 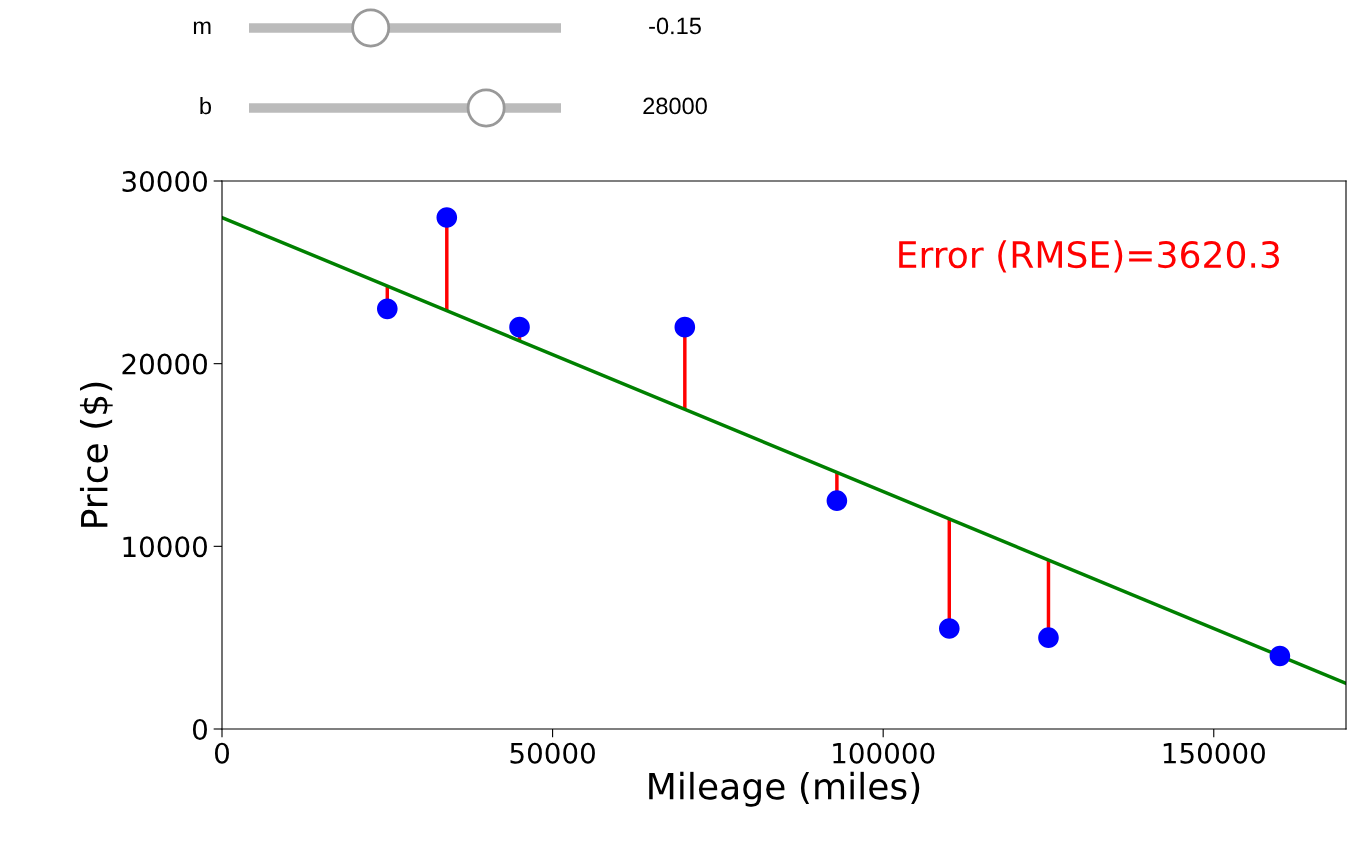 What do you see at coordinates (165, 547) in the screenshot?
I see `y-tick-label: 10000` at bounding box center [165, 547].